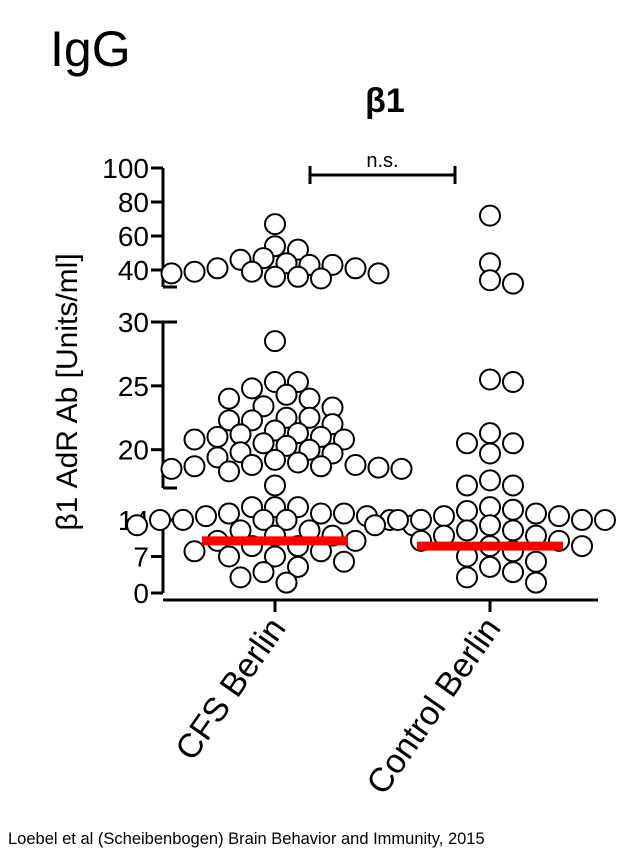 The image size is (620, 859). Describe the element at coordinates (125, 168) in the screenshot. I see `y-tick-label: 100` at that location.